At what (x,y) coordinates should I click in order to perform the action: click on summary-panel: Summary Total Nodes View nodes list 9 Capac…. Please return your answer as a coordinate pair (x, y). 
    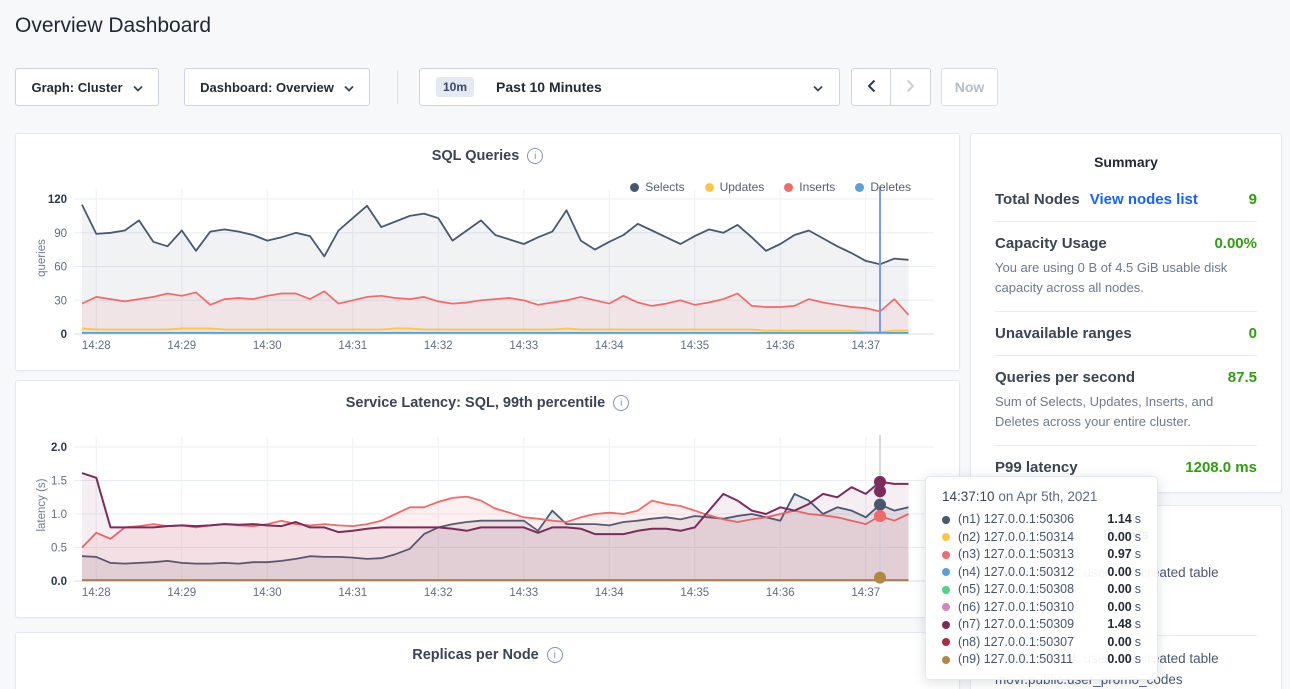
    Looking at the image, I should click on (1126, 313).